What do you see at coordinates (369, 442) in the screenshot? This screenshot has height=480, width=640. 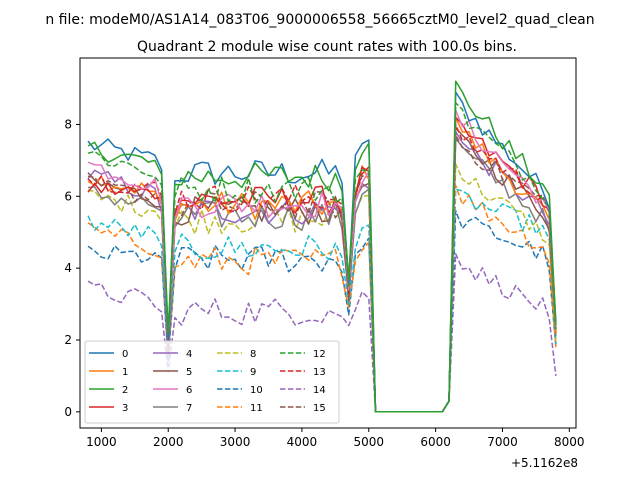 I see `x-tick-label: 5000` at bounding box center [369, 442].